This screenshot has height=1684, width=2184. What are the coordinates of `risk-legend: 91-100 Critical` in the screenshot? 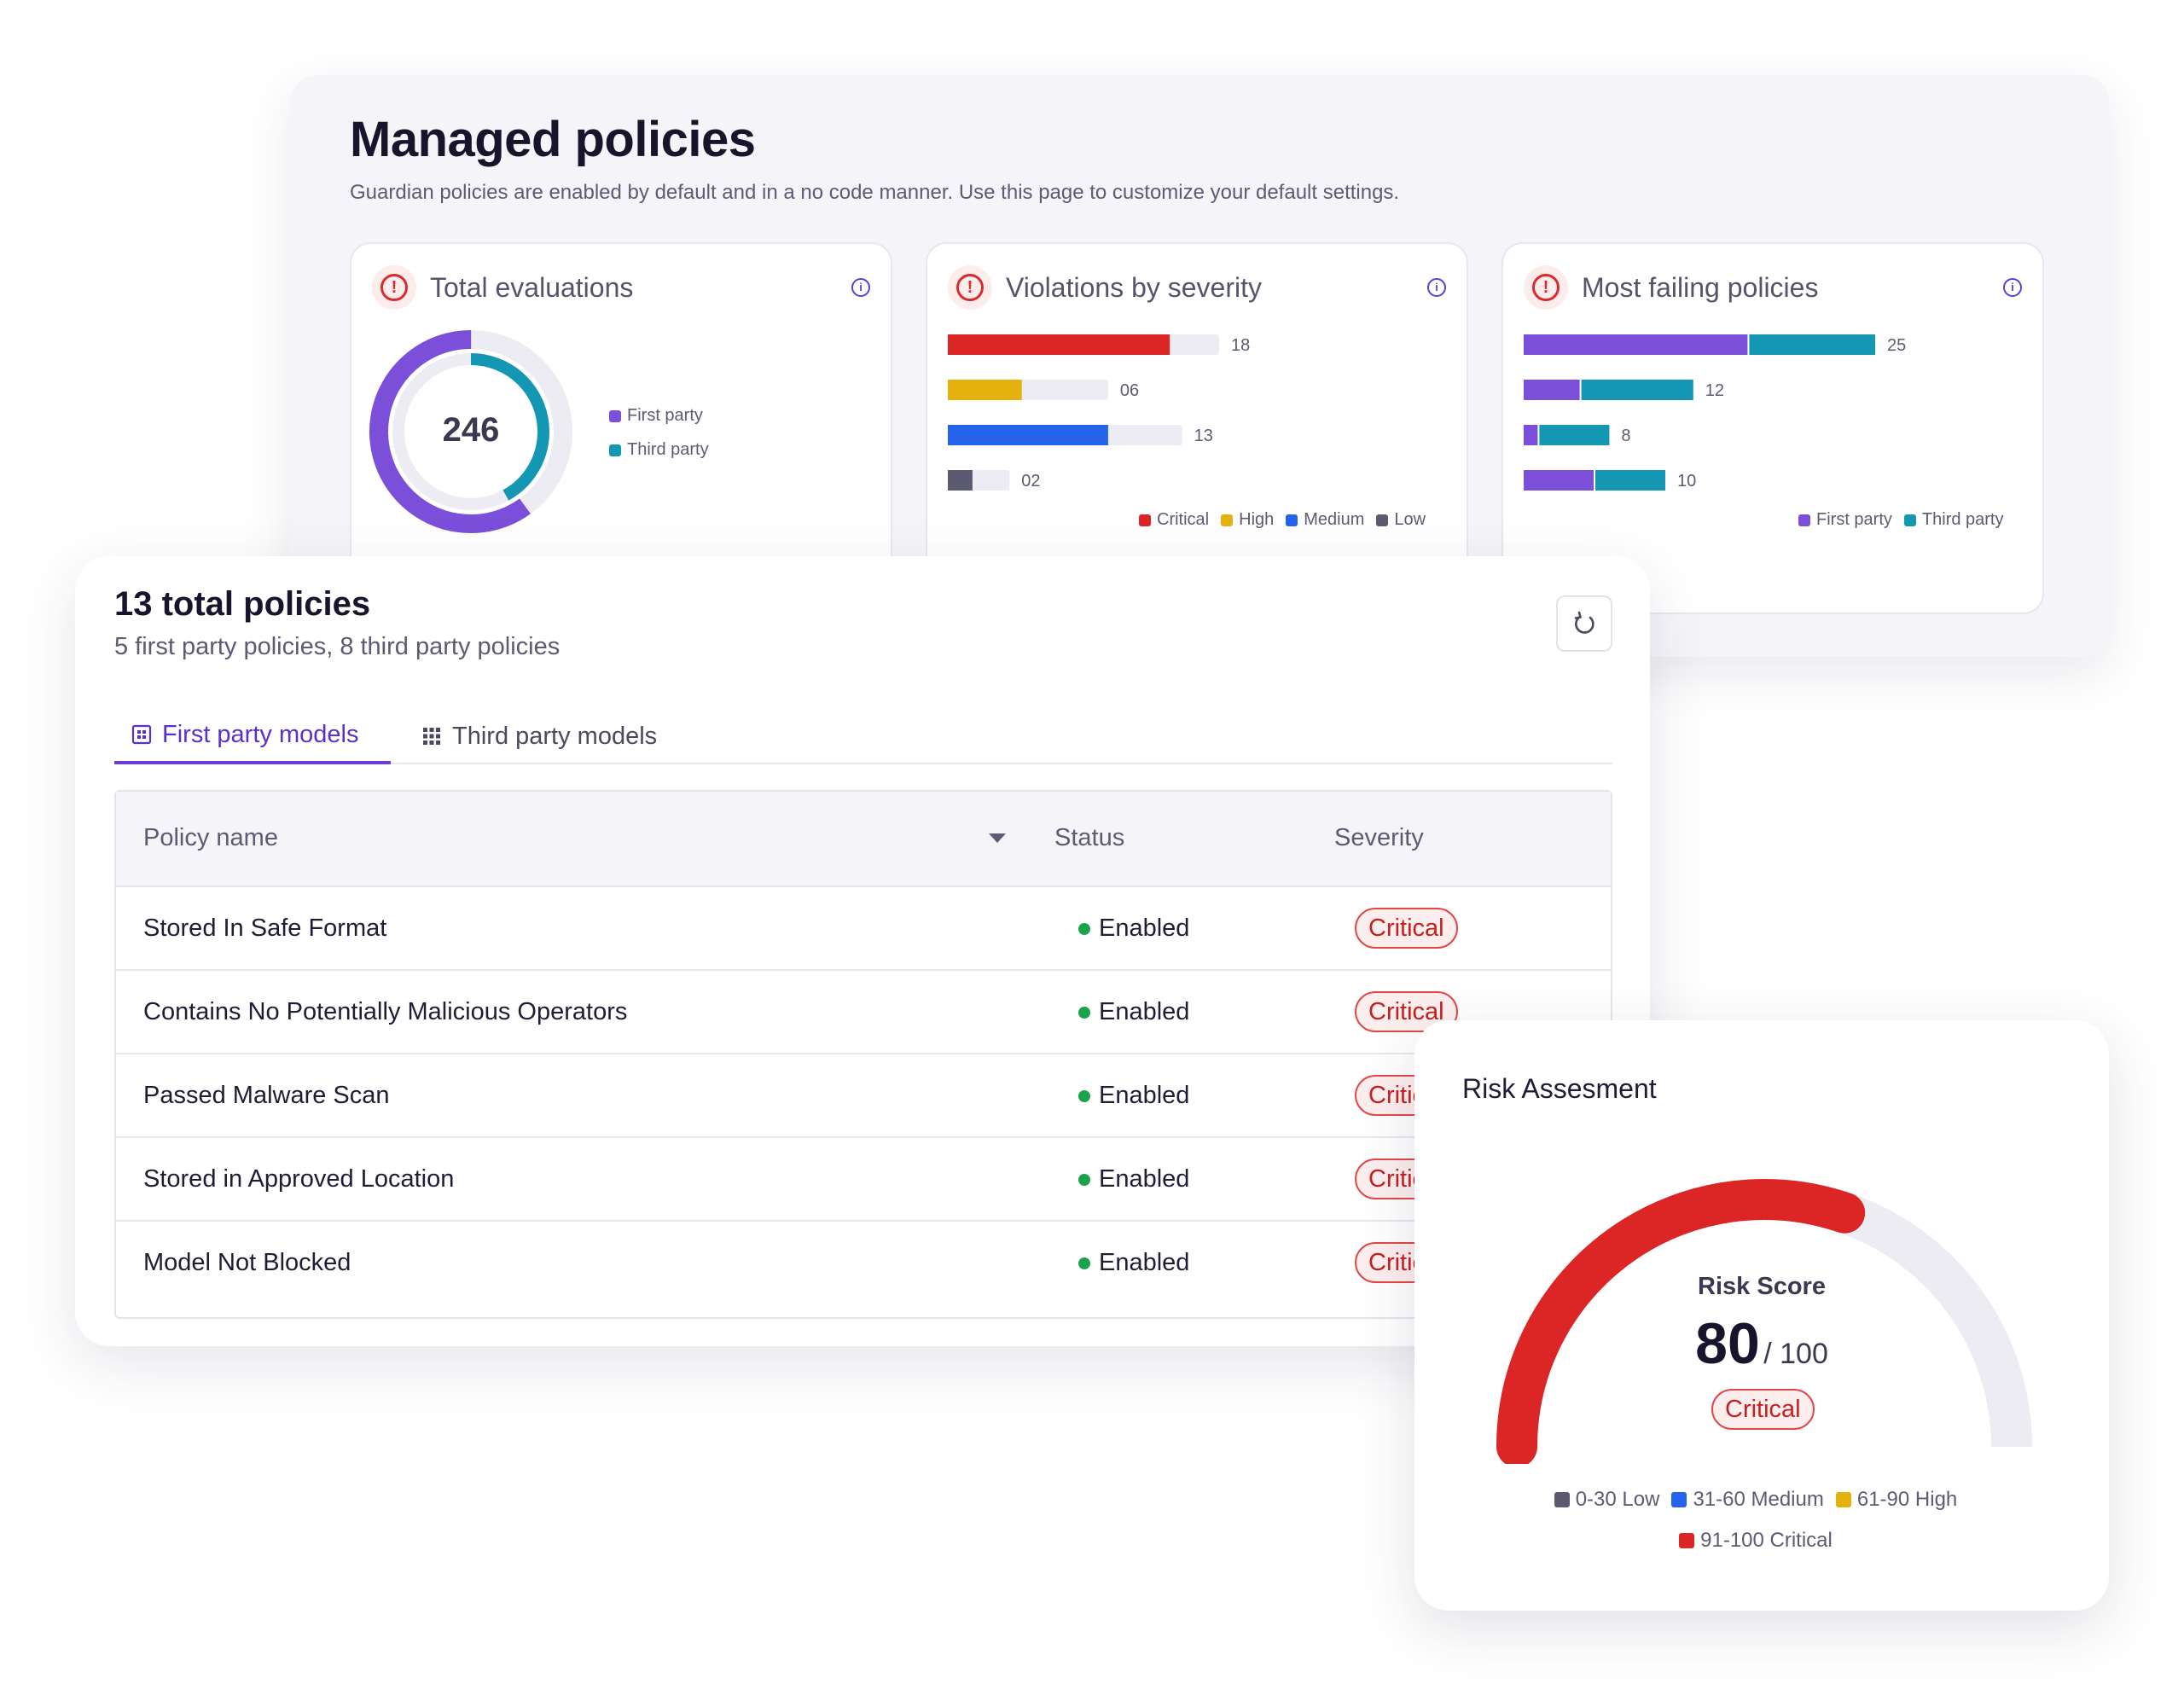 It's located at (1762, 1541).